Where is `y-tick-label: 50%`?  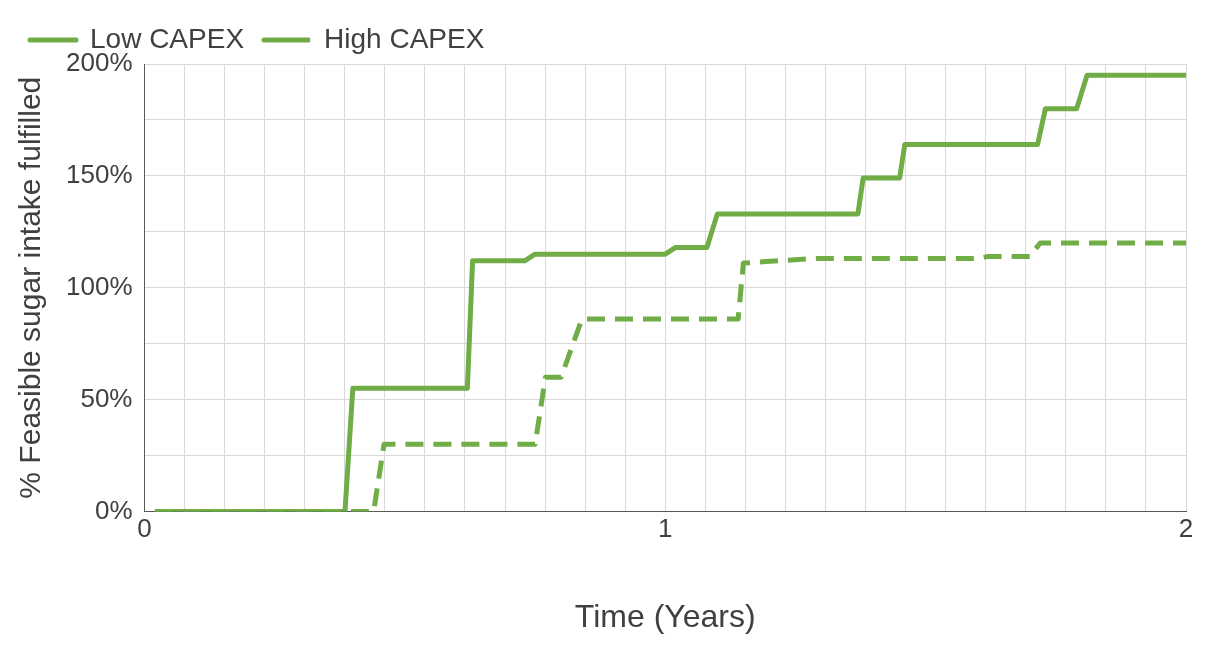
y-tick-label: 50% is located at coordinates (106, 397).